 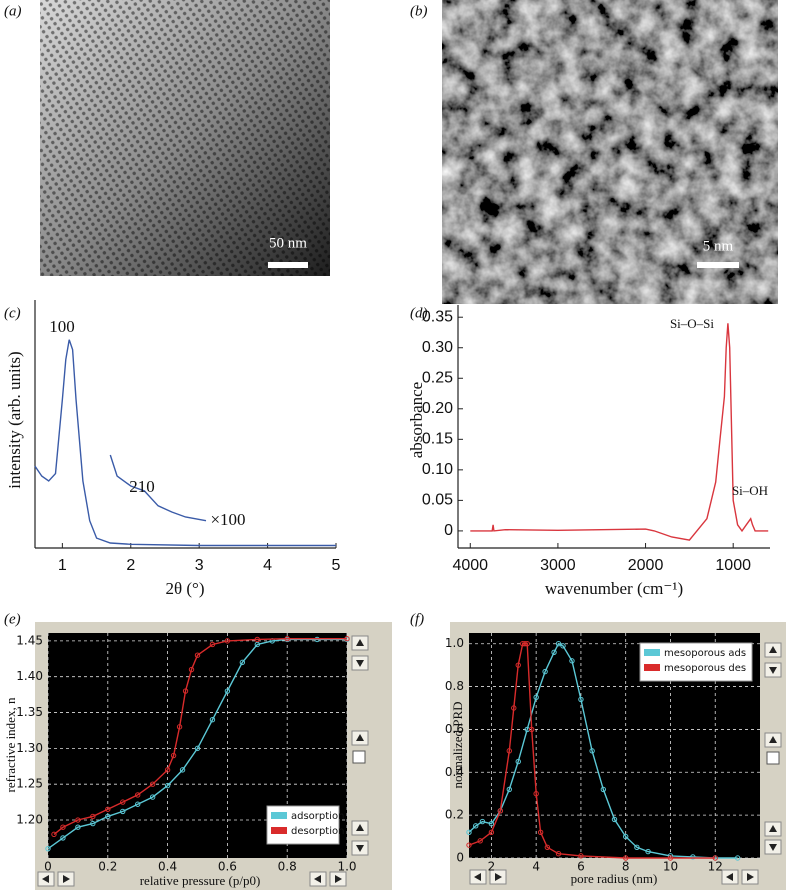 What do you see at coordinates (454, 686) in the screenshot?
I see `y-tick-label: 0.8` at bounding box center [454, 686].